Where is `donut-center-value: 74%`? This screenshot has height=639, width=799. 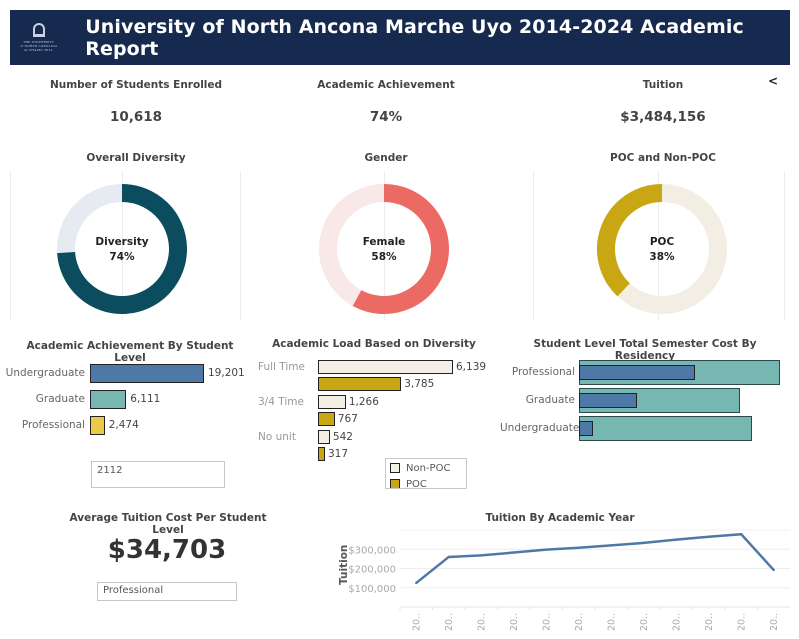 donut-center-value: 74% is located at coordinates (122, 257).